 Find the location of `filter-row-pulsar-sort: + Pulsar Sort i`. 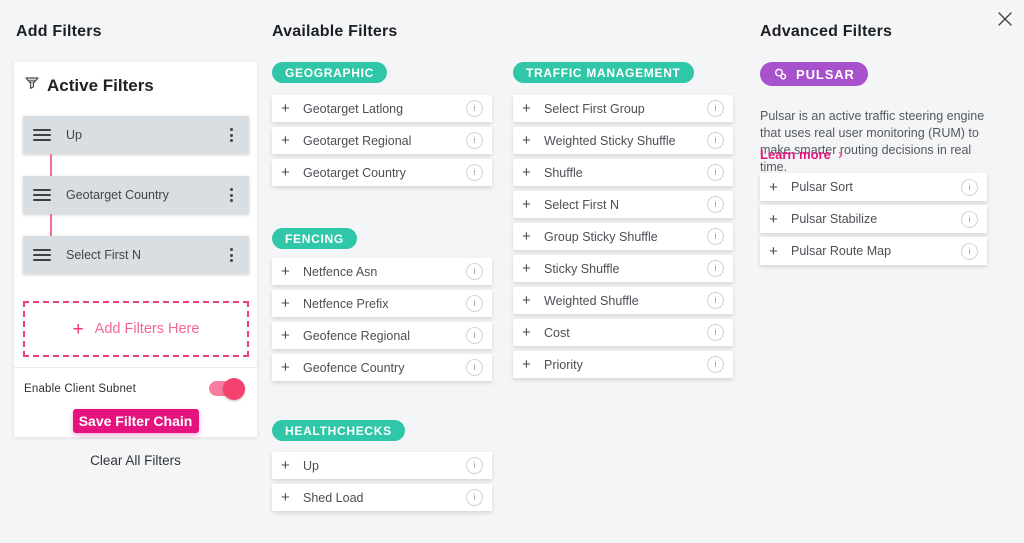

filter-row-pulsar-sort: + Pulsar Sort i is located at coordinates (873, 187).